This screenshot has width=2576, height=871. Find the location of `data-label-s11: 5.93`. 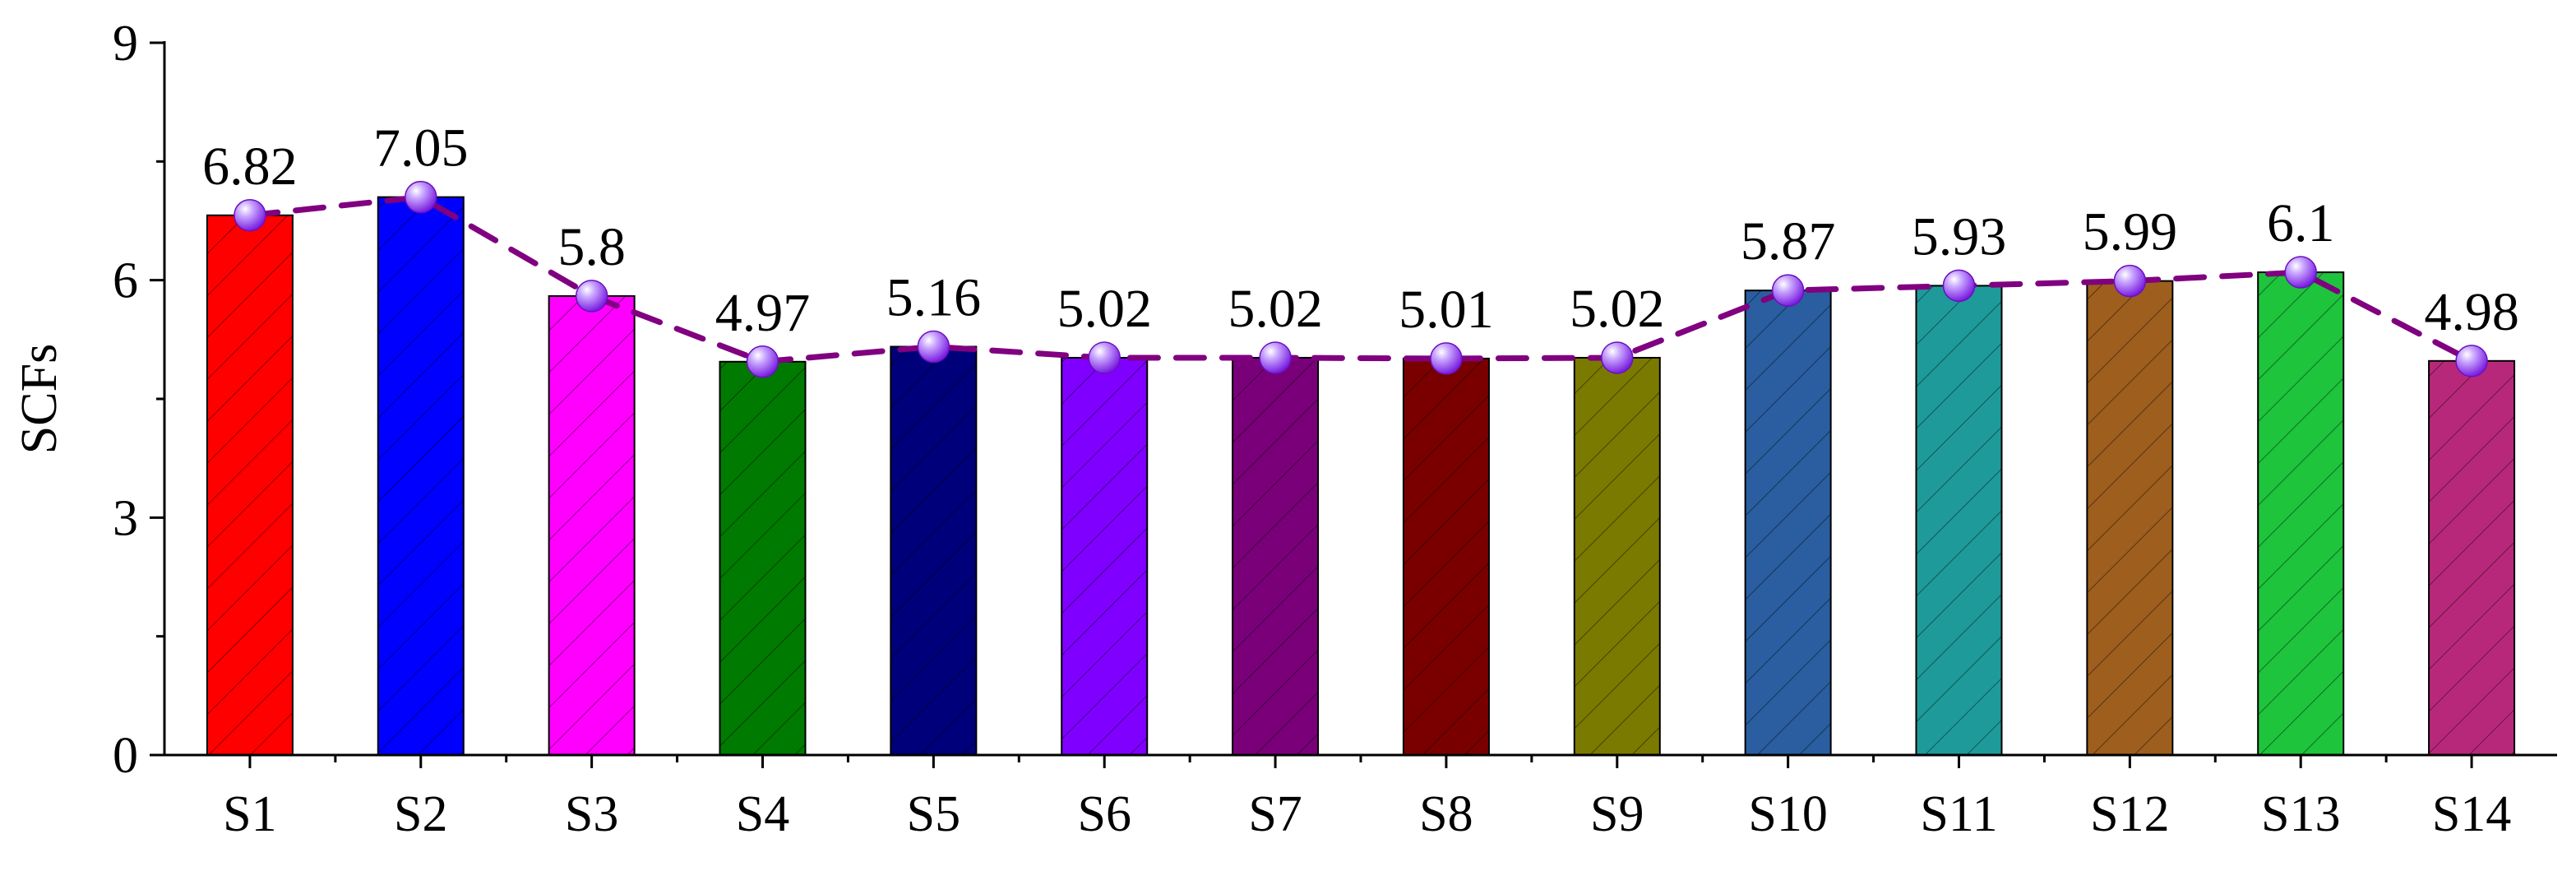

data-label-s11: 5.93 is located at coordinates (1959, 236).